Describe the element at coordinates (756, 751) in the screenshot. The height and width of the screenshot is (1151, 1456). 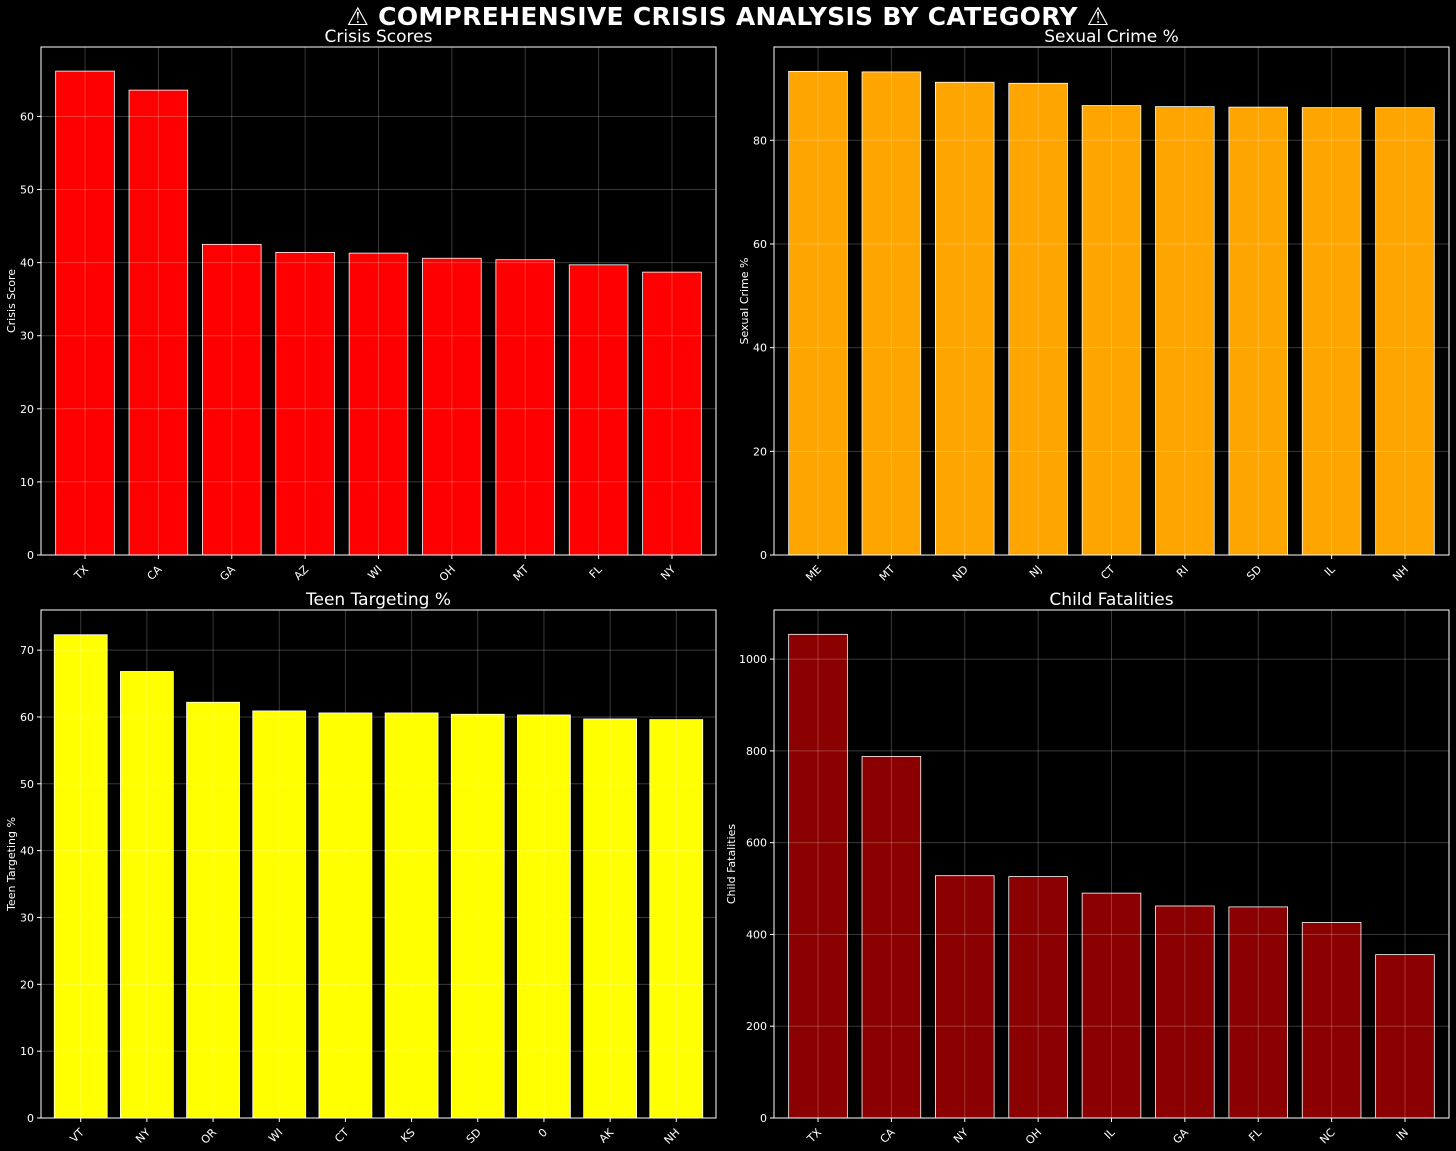
I see `y-tick-label: 800` at that location.